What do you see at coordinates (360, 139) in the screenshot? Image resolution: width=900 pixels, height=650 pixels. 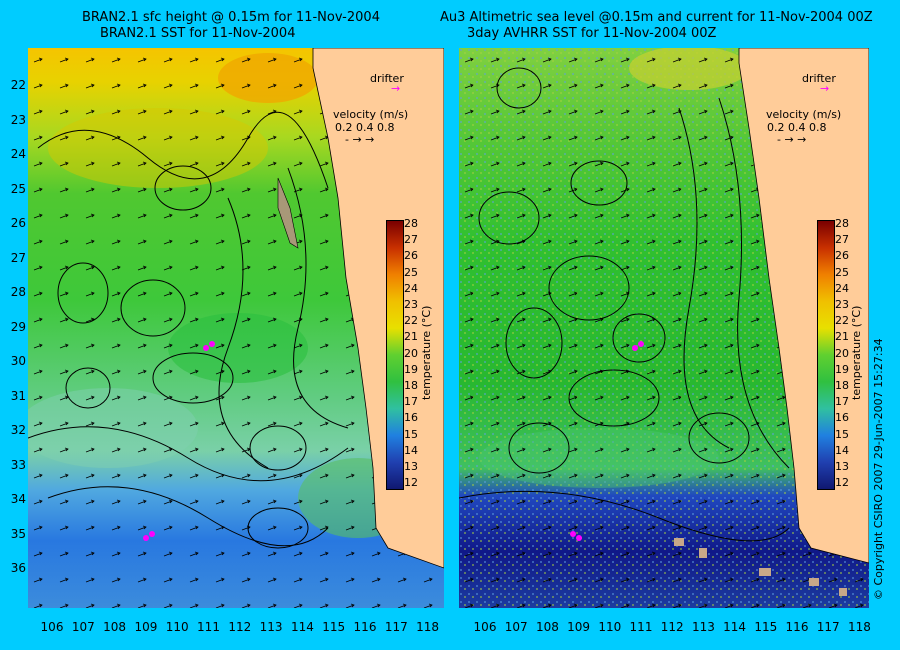 I see `left-velocity-arrows-icon: - → →` at bounding box center [360, 139].